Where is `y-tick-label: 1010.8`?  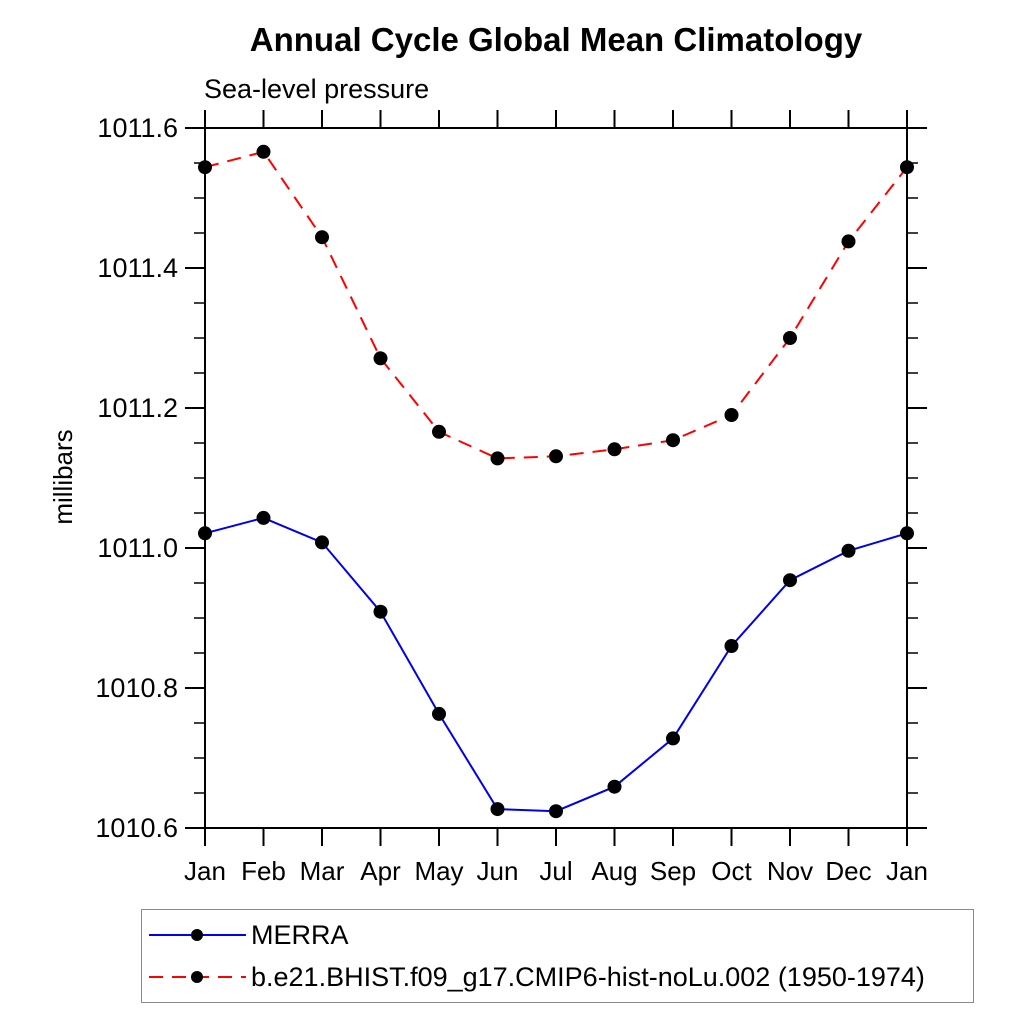 y-tick-label: 1010.8 is located at coordinates (136, 688).